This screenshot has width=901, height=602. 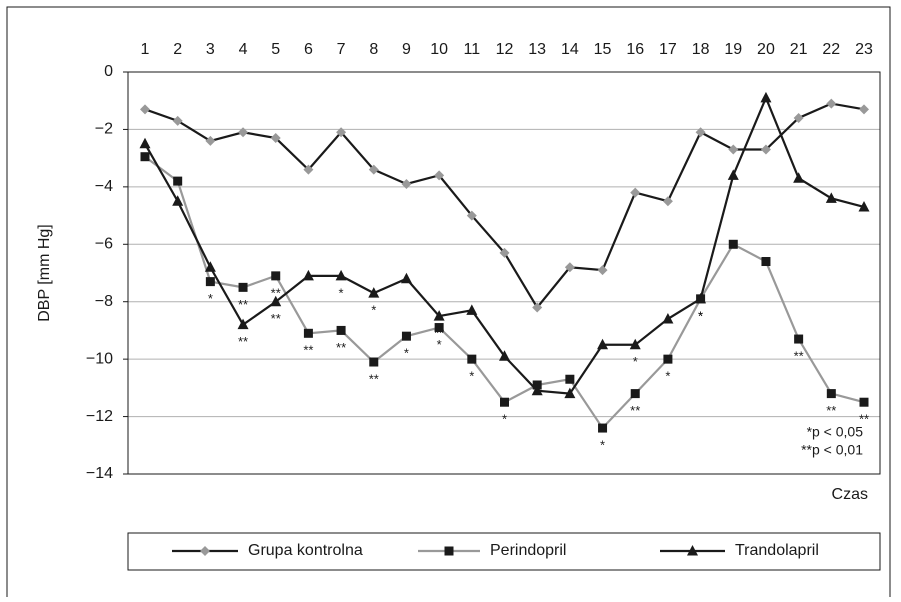 What do you see at coordinates (108, 71) in the screenshot?
I see `y-tick-label: 0` at bounding box center [108, 71].